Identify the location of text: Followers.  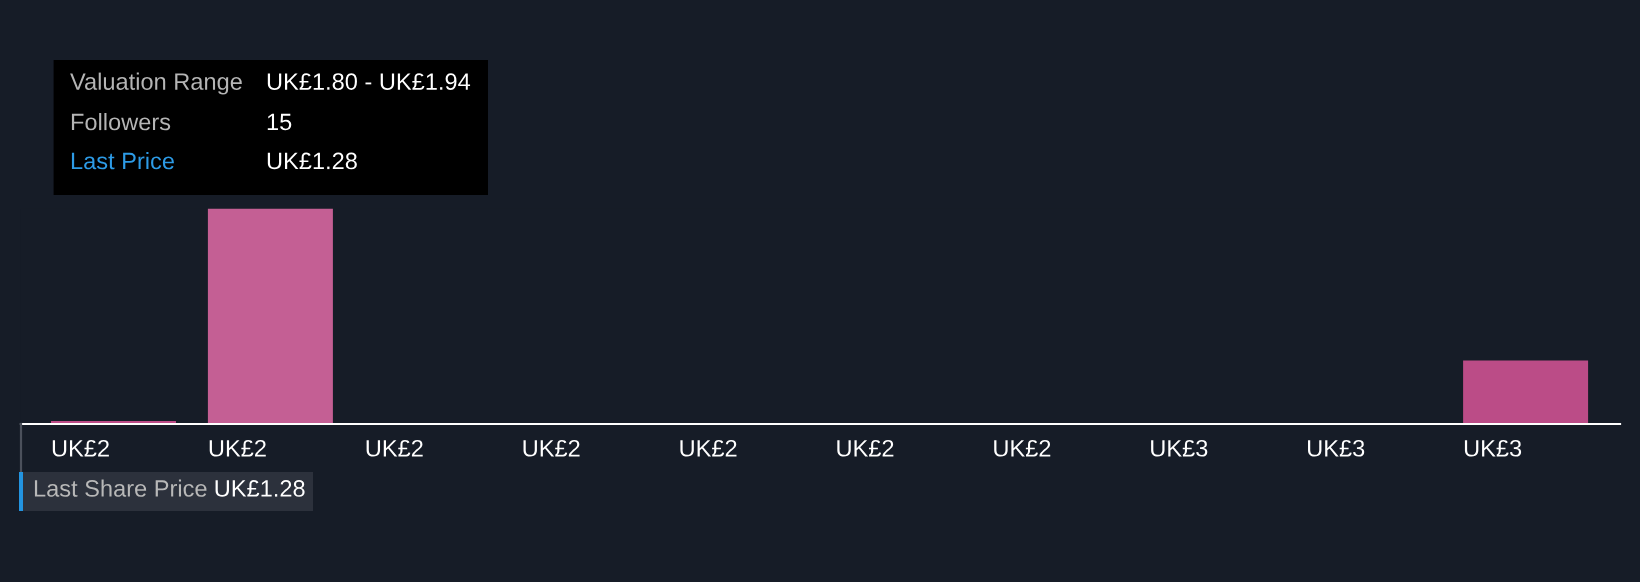
(121, 122).